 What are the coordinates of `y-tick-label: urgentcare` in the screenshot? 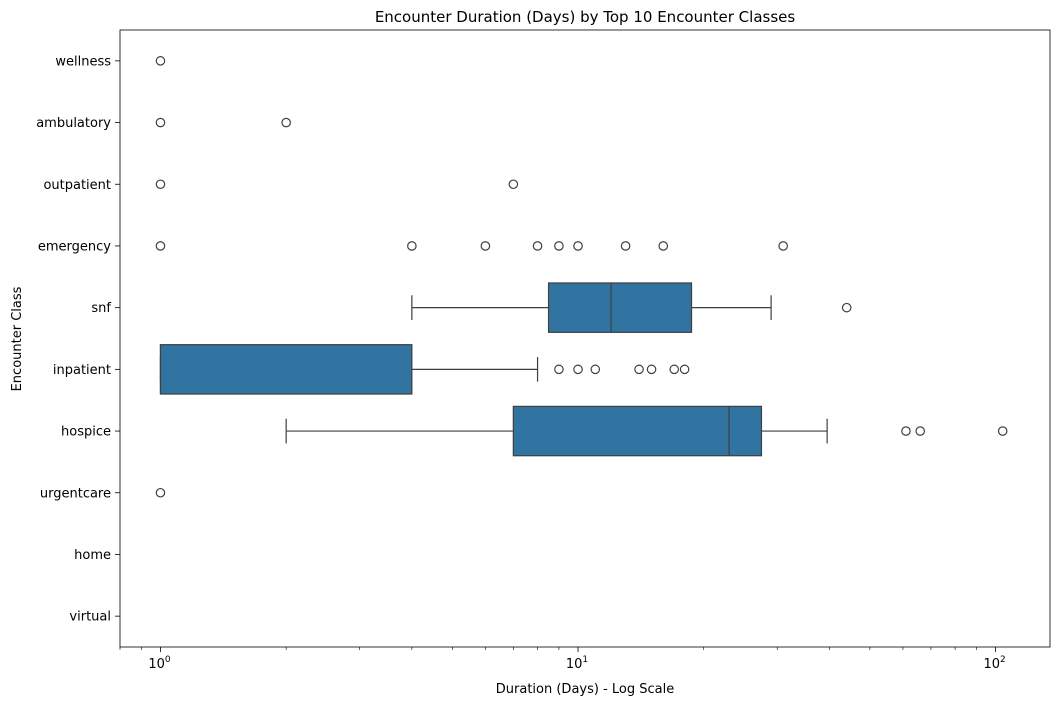 It's located at (75, 493).